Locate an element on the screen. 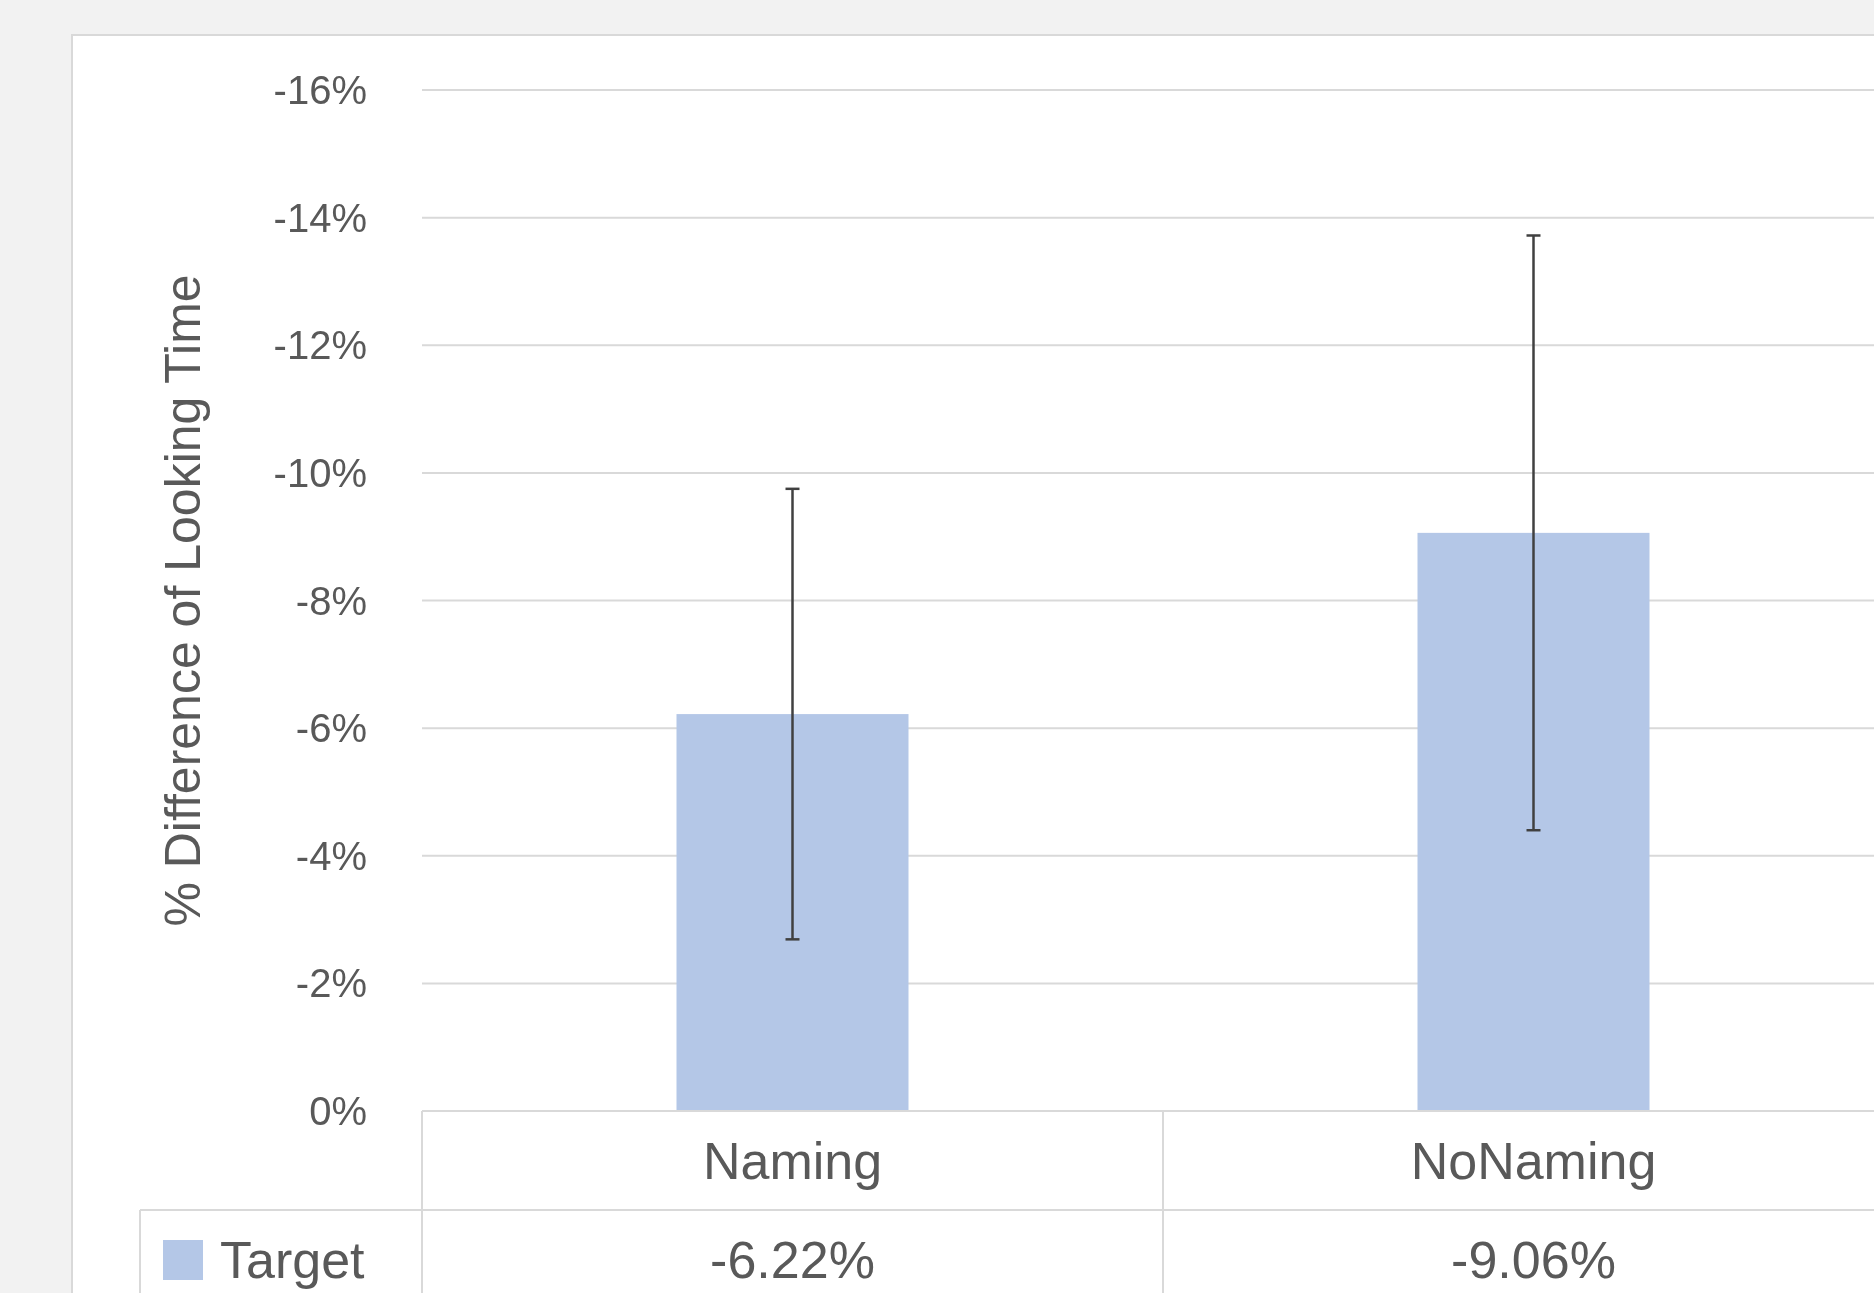 The width and height of the screenshot is (1874, 1293). y-tick-label: -14% is located at coordinates (320, 217).